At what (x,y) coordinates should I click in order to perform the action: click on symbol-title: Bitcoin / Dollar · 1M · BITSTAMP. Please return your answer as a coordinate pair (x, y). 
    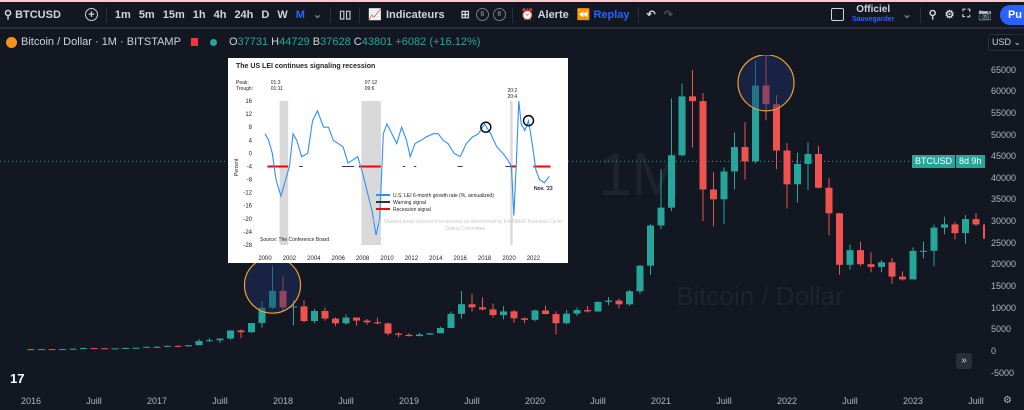
    Looking at the image, I should click on (101, 42).